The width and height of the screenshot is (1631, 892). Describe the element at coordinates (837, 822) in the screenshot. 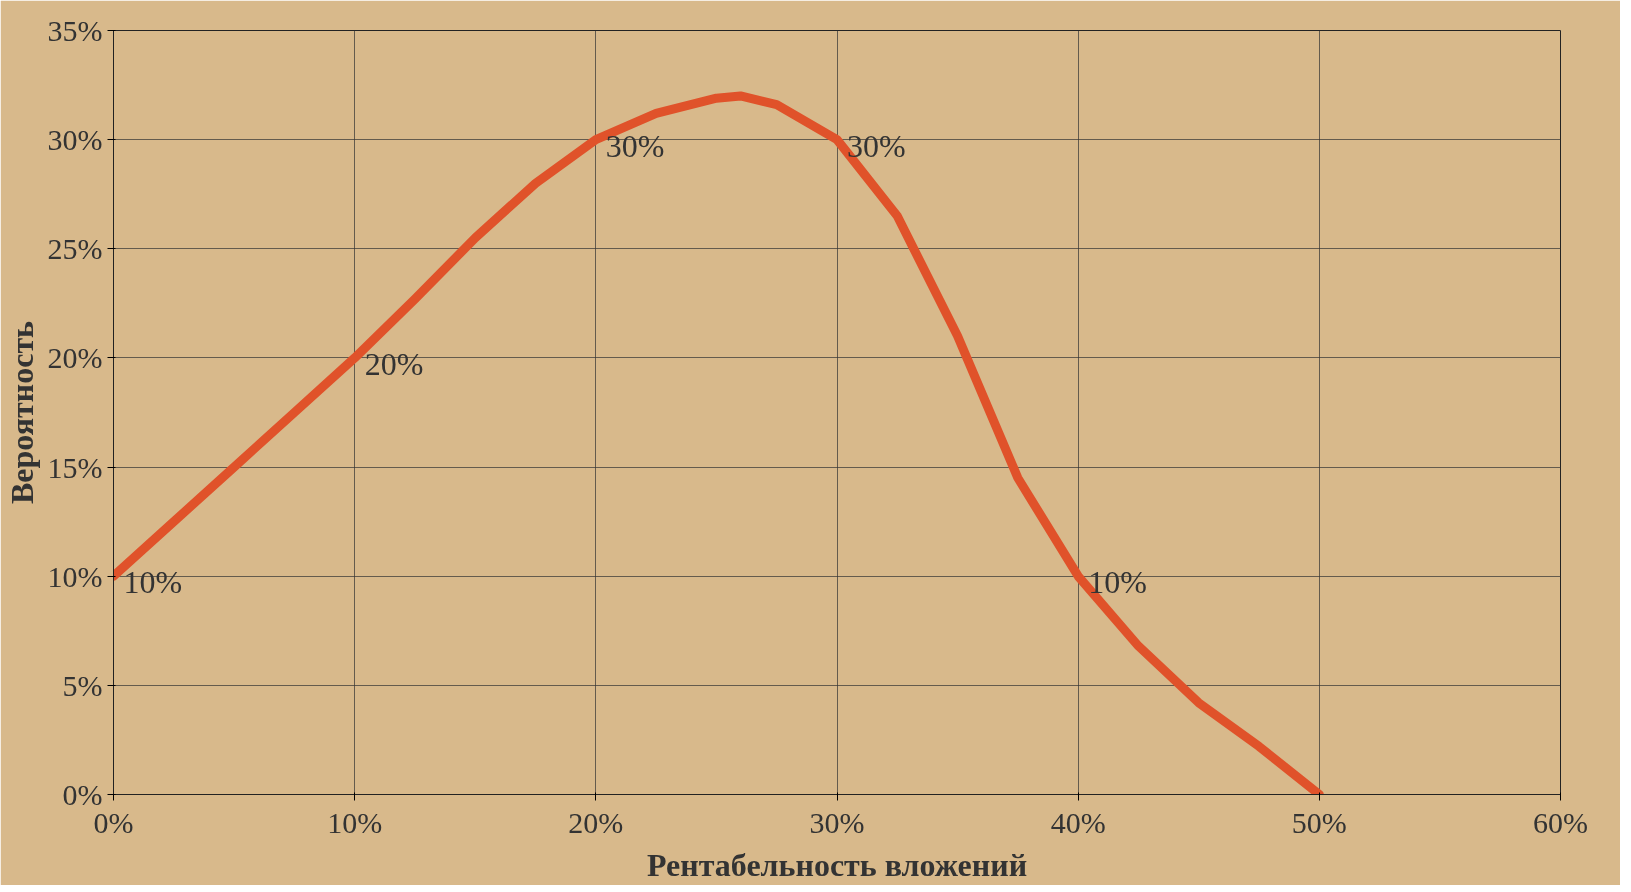

I see `x-tick-label: 30%` at that location.